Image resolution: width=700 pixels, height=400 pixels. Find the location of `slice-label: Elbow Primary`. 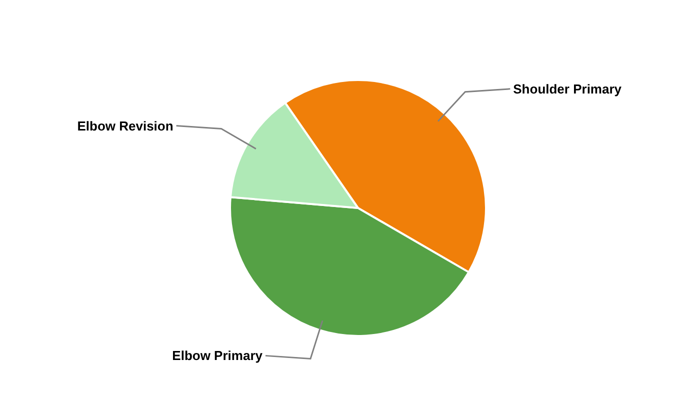

slice-label: Elbow Primary is located at coordinates (218, 356).